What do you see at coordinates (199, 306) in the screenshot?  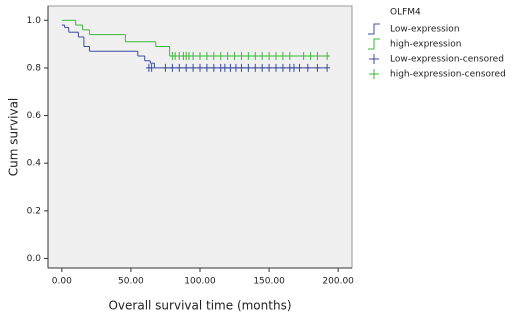 I see `x-axis-label: Overall survival time (months)` at bounding box center [199, 306].